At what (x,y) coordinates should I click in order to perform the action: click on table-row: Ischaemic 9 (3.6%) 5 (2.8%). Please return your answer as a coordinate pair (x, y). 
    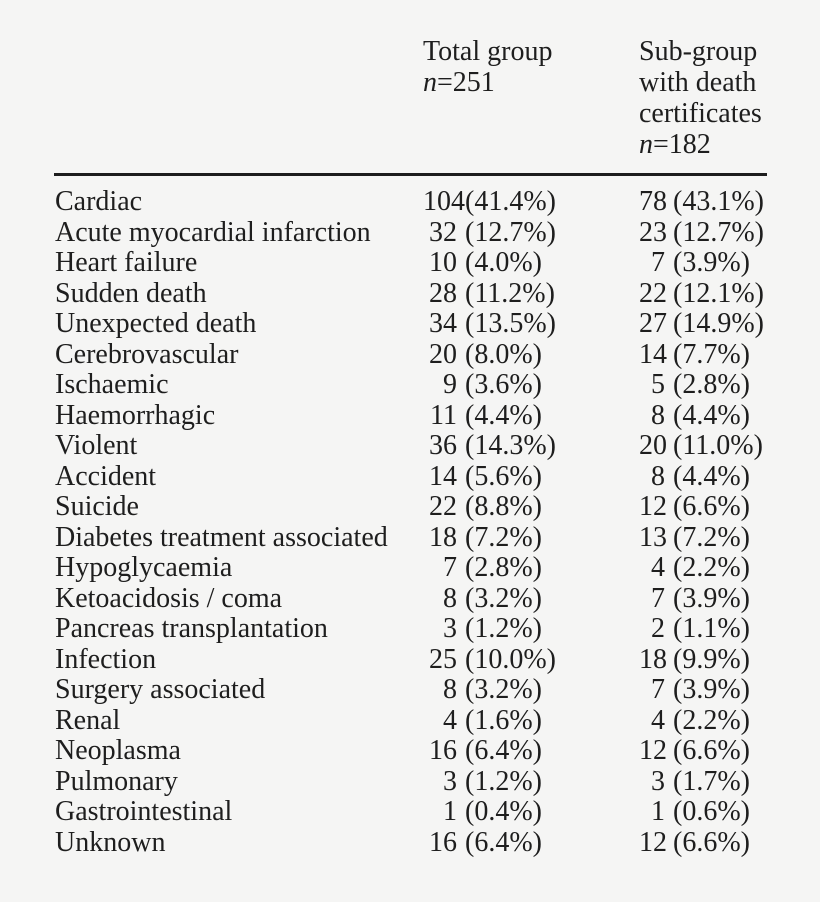
    Looking at the image, I should click on (437, 385).